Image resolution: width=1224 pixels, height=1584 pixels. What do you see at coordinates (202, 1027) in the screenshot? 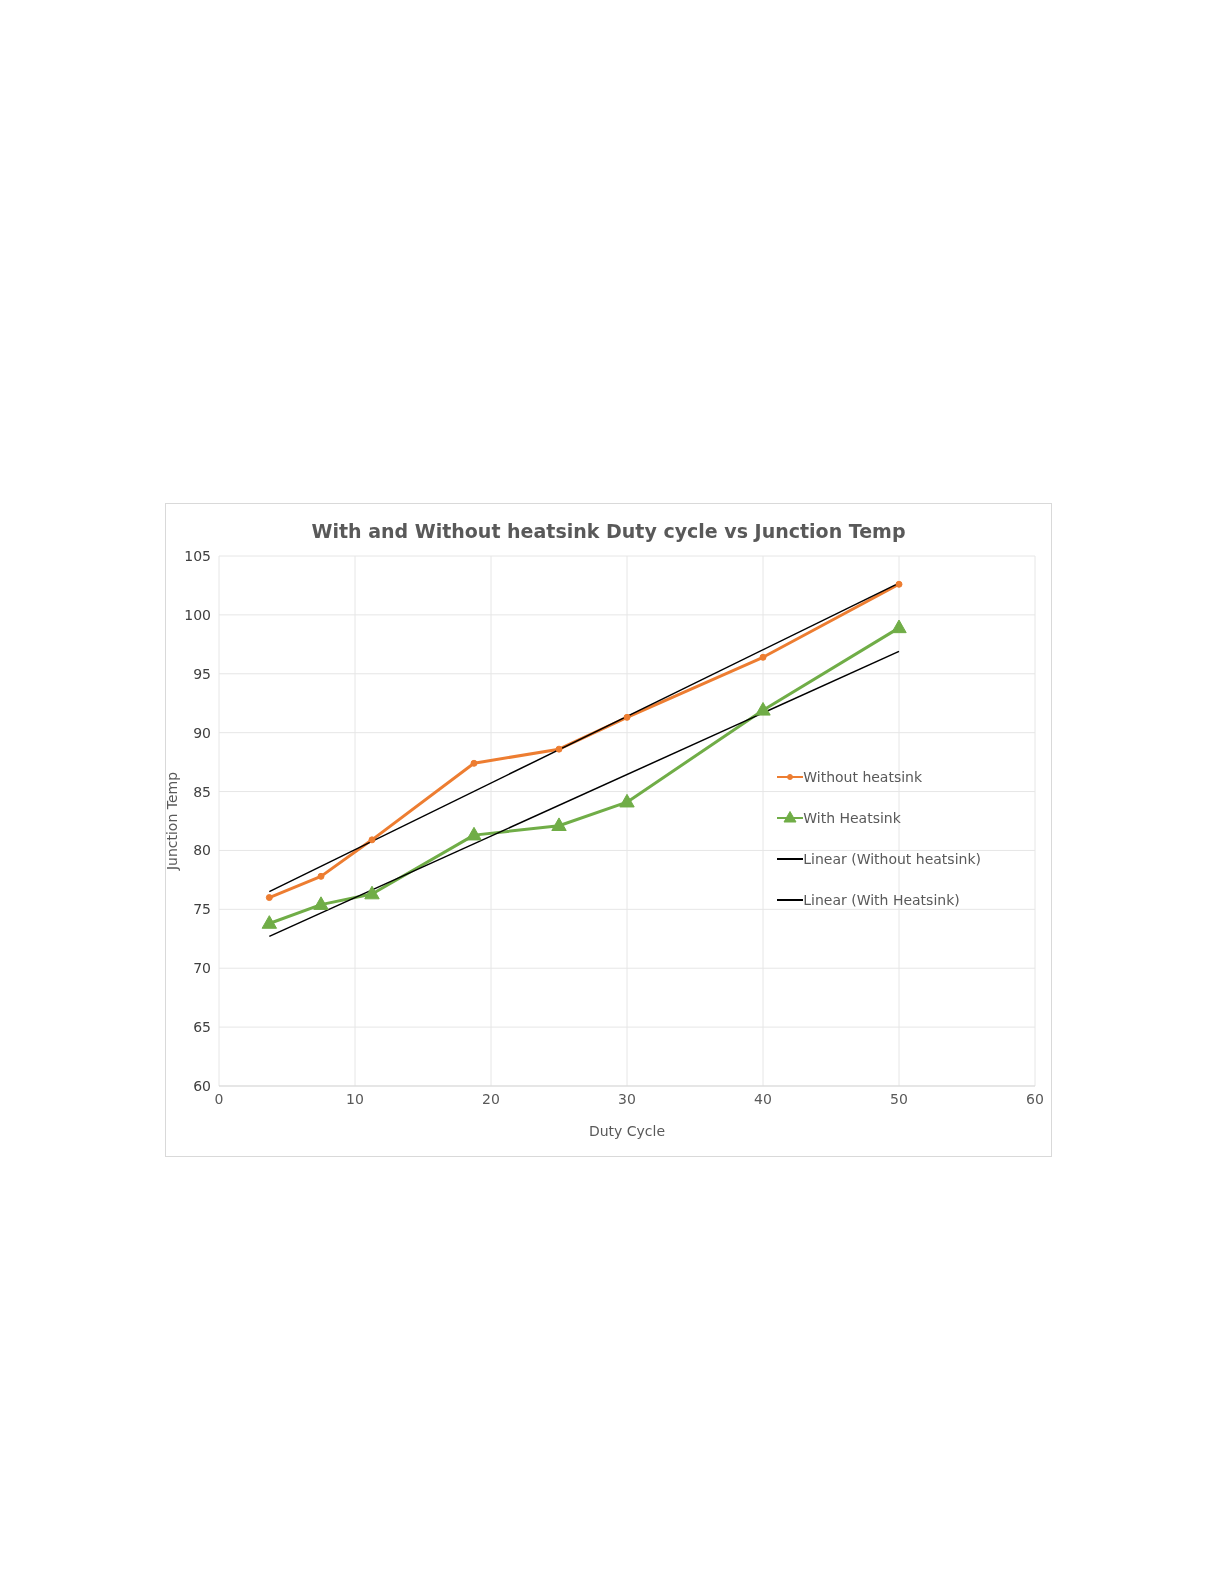
I see `y-tick-label: 65` at bounding box center [202, 1027].